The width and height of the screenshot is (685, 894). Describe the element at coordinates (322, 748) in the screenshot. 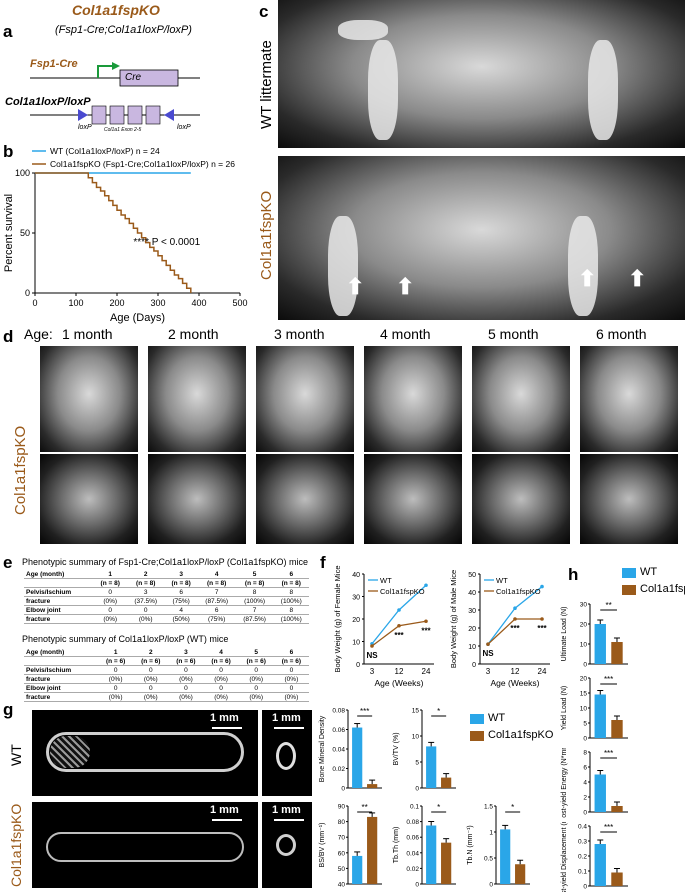

I see `y-axis-label: Bone Mineral Density` at that location.